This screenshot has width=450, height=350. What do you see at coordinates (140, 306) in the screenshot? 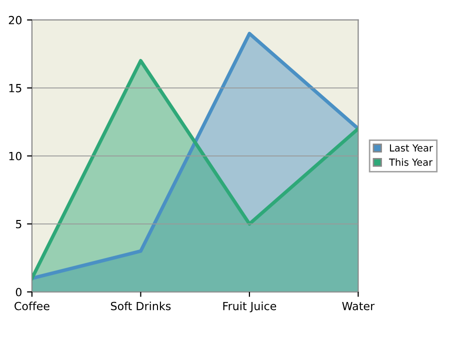
I see `x-tick-label: Soft Drinks` at bounding box center [140, 306].